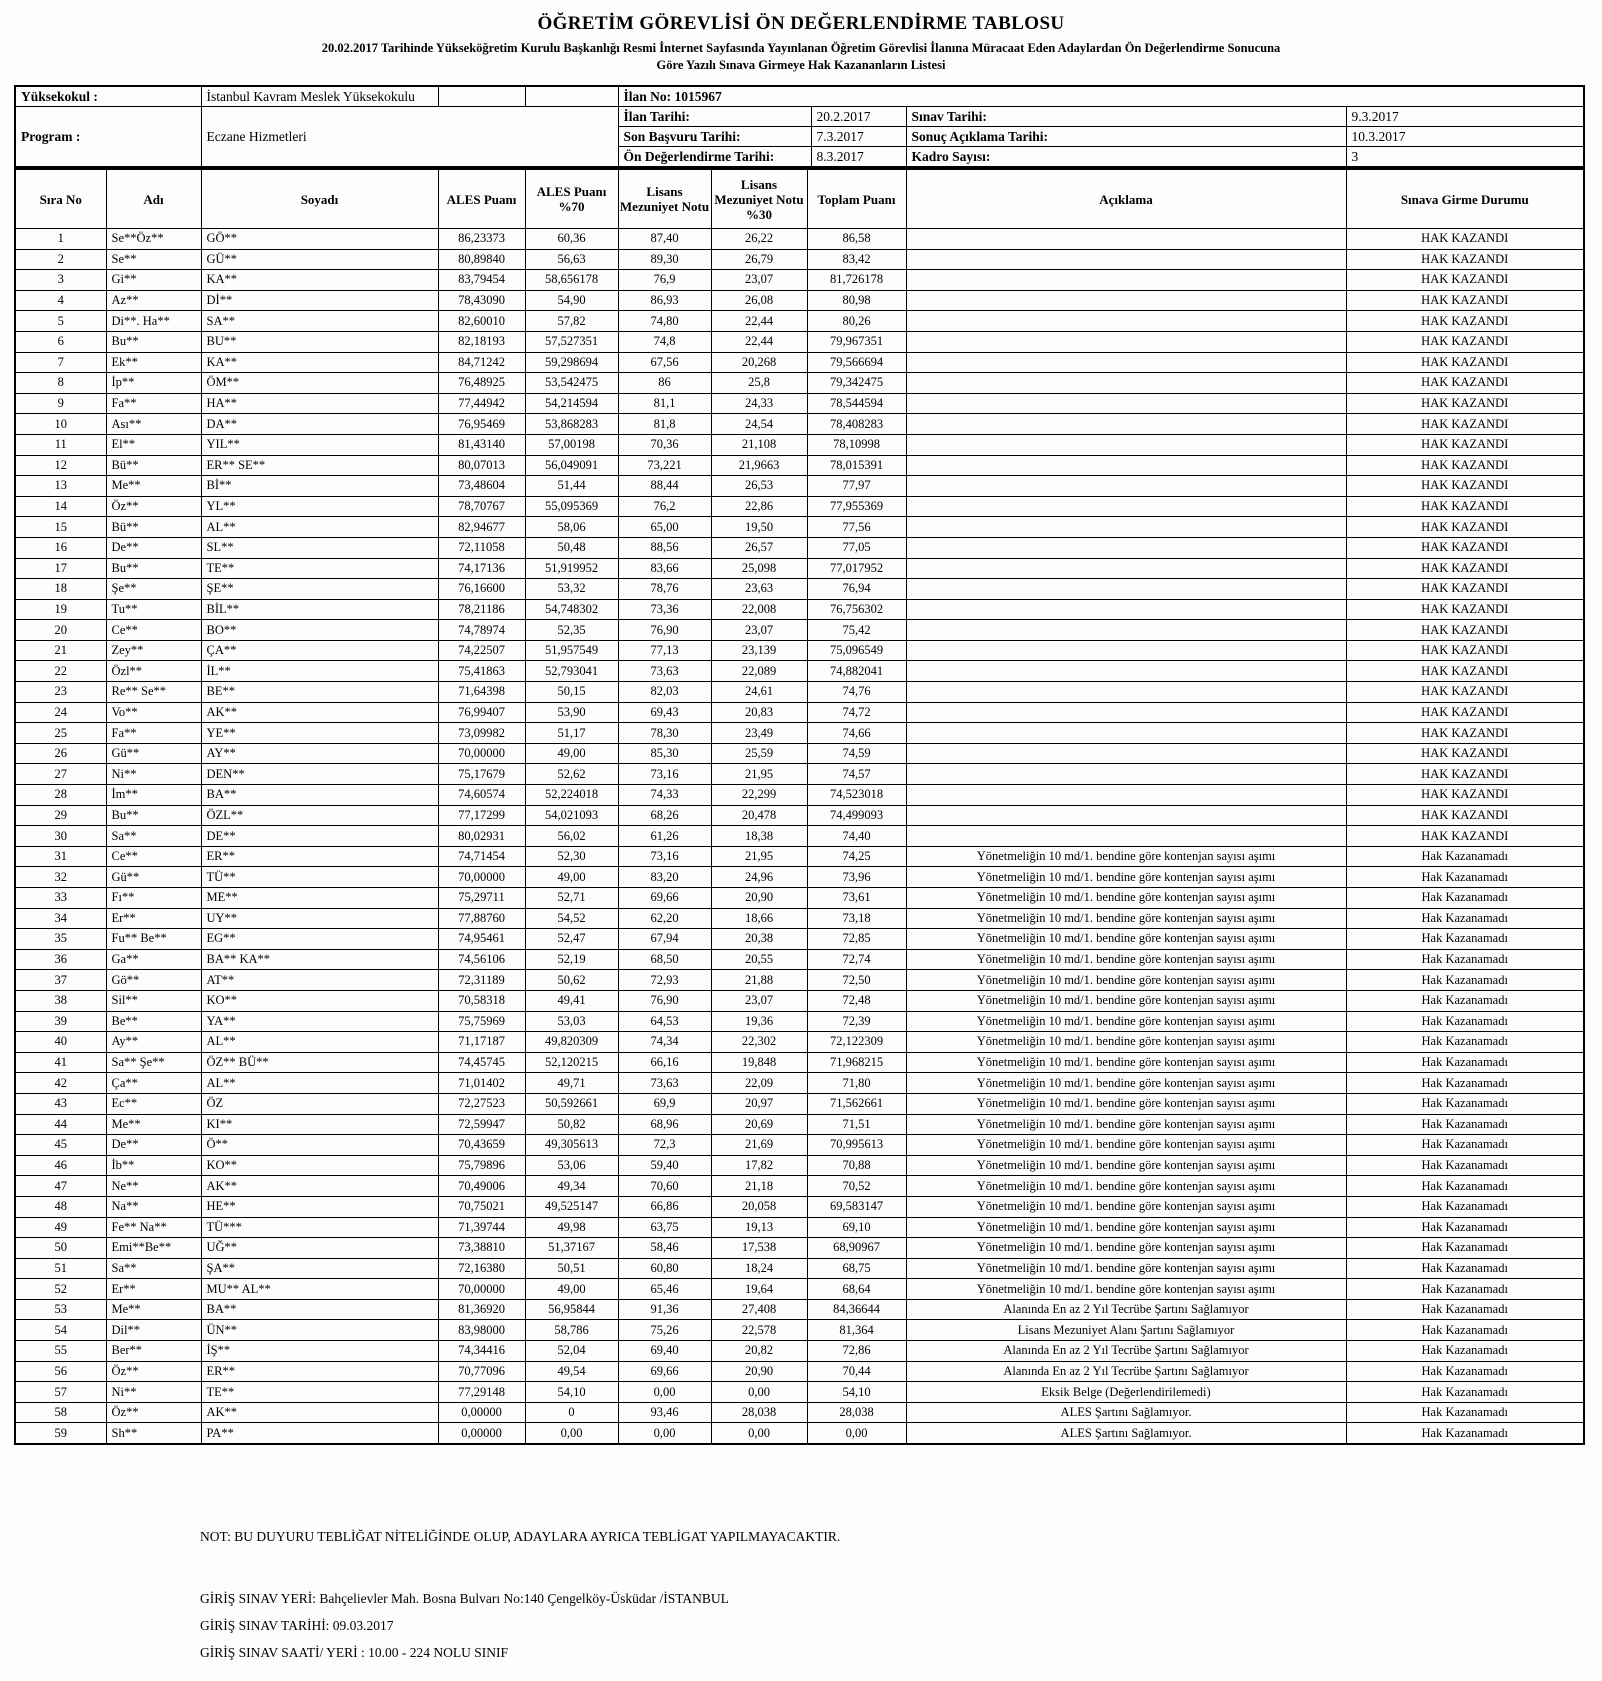 The height and width of the screenshot is (1681, 1602). Describe the element at coordinates (481, 1412) in the screenshot. I see `cell-ales: 0,00000` at that location.